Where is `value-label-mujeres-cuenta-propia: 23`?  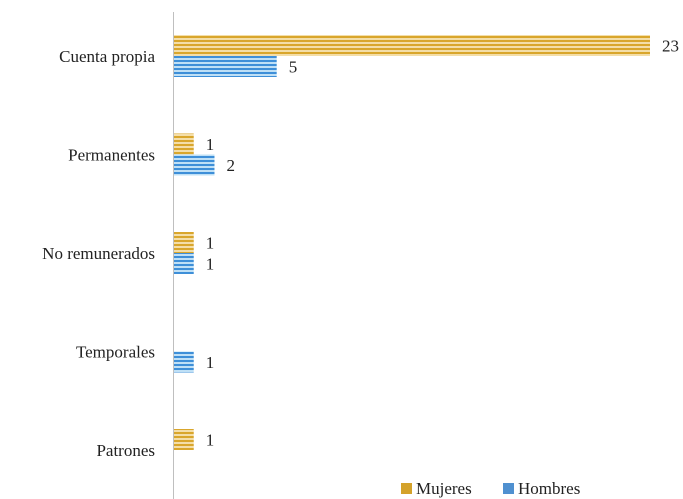 value-label-mujeres-cuenta-propia: 23 is located at coordinates (670, 46).